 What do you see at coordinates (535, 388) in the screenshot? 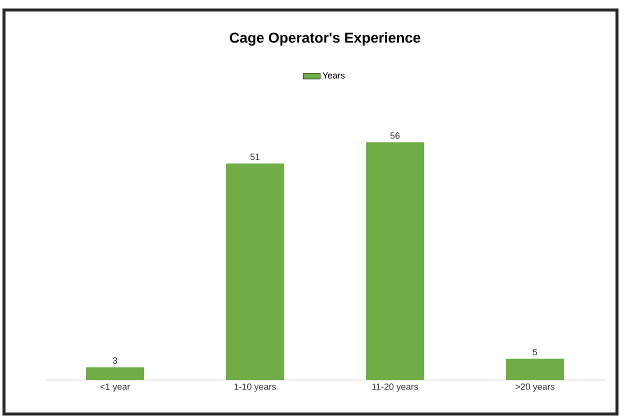
I see `x-tick-label: >20 years` at bounding box center [535, 388].